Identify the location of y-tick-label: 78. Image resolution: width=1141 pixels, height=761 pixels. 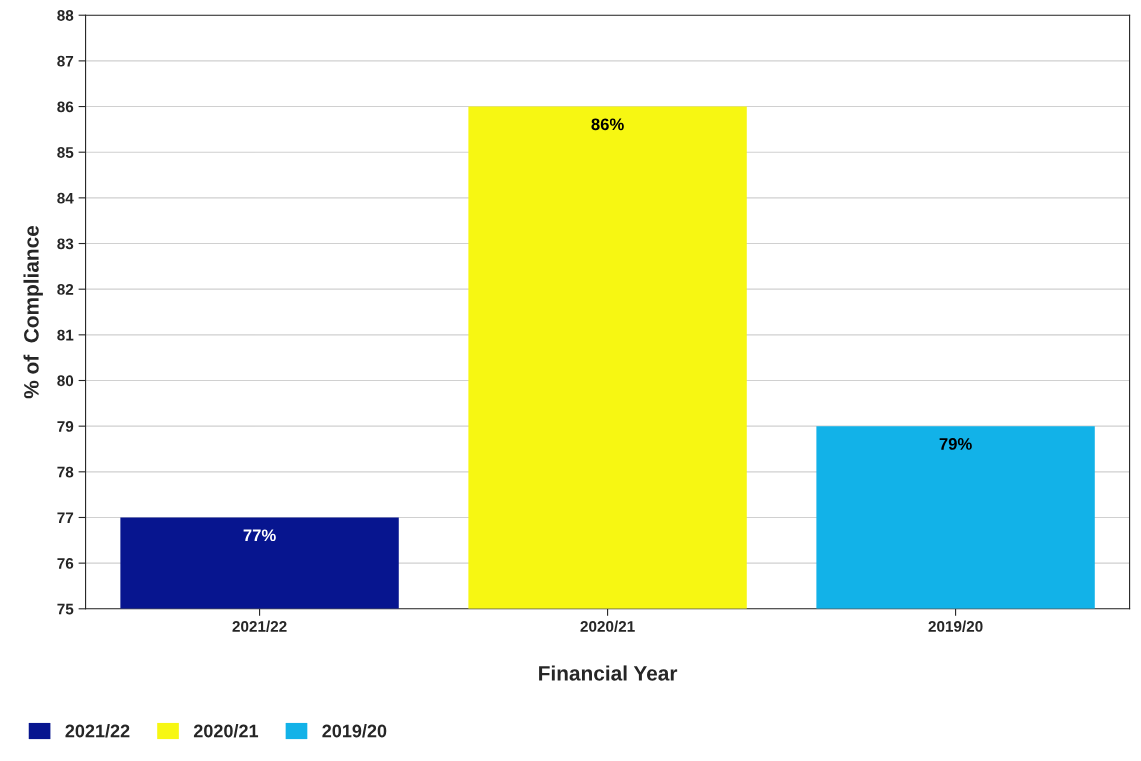
(65, 472).